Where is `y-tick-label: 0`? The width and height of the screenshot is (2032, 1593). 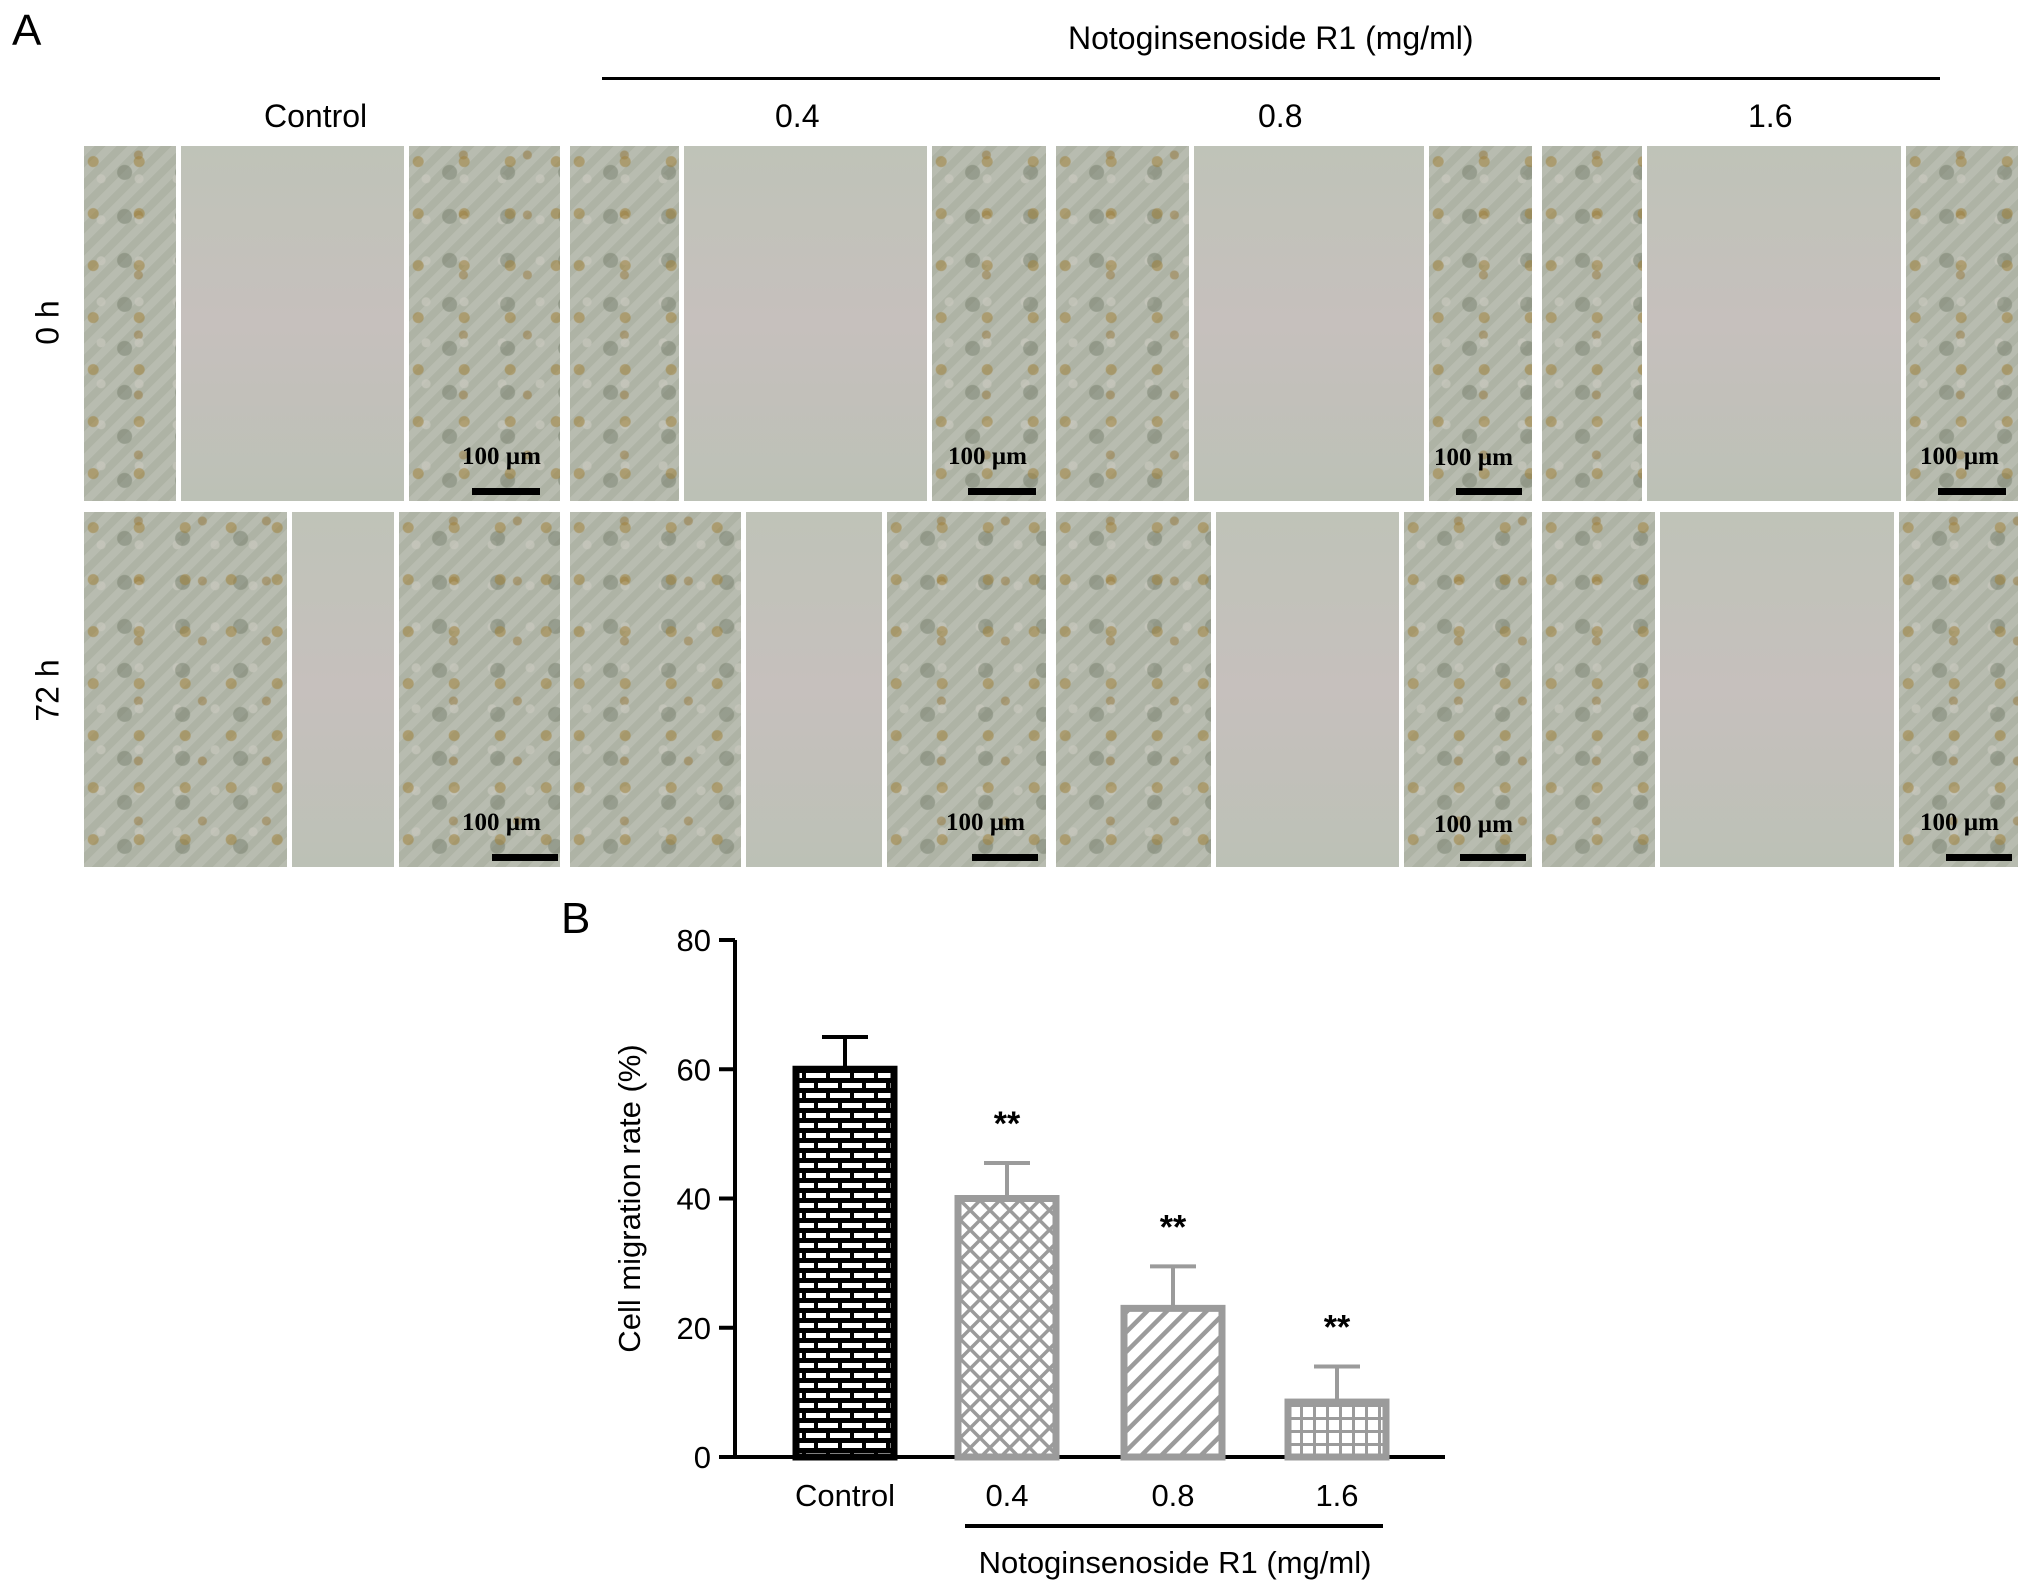 y-tick-label: 0 is located at coordinates (702, 1457).